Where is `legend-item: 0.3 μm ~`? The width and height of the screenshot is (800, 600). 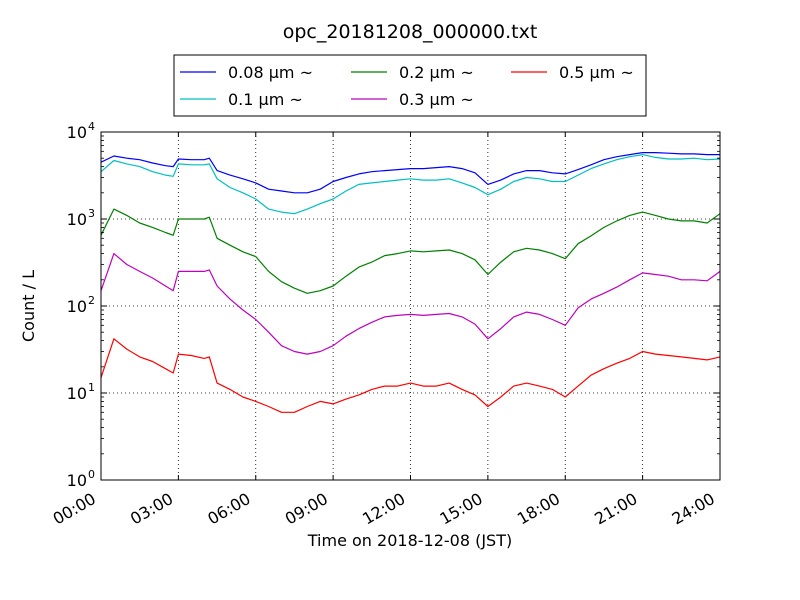
legend-item: 0.3 μm ~ is located at coordinates (412, 99).